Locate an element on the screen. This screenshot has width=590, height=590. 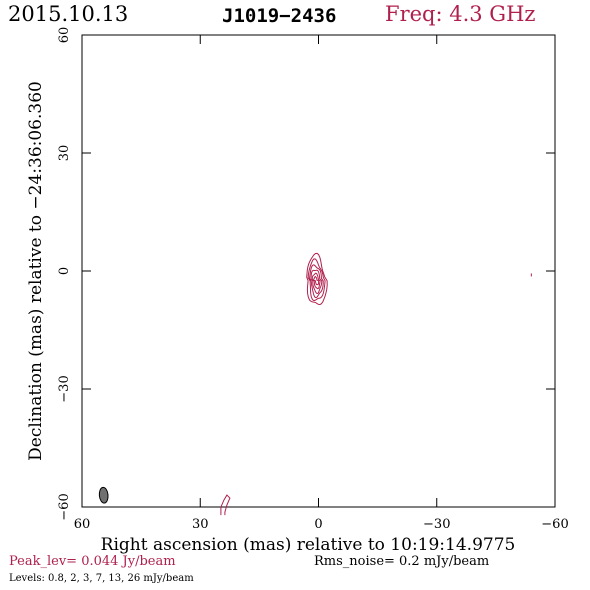
y-tick-labels: 60 30 0 −30 −60 is located at coordinates (64, 274).